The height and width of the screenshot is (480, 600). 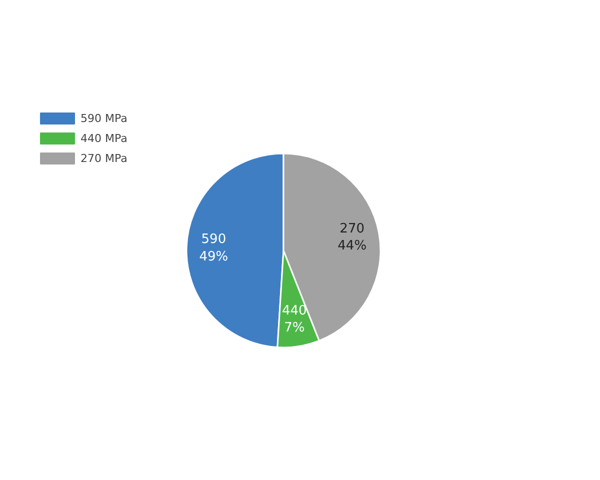 What do you see at coordinates (104, 138) in the screenshot?
I see `legend-label: 440 MPa` at bounding box center [104, 138].